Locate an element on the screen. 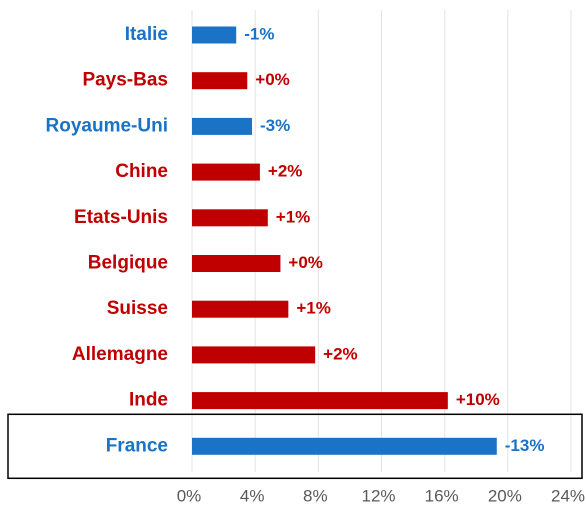  change-label: -1% is located at coordinates (259, 33).